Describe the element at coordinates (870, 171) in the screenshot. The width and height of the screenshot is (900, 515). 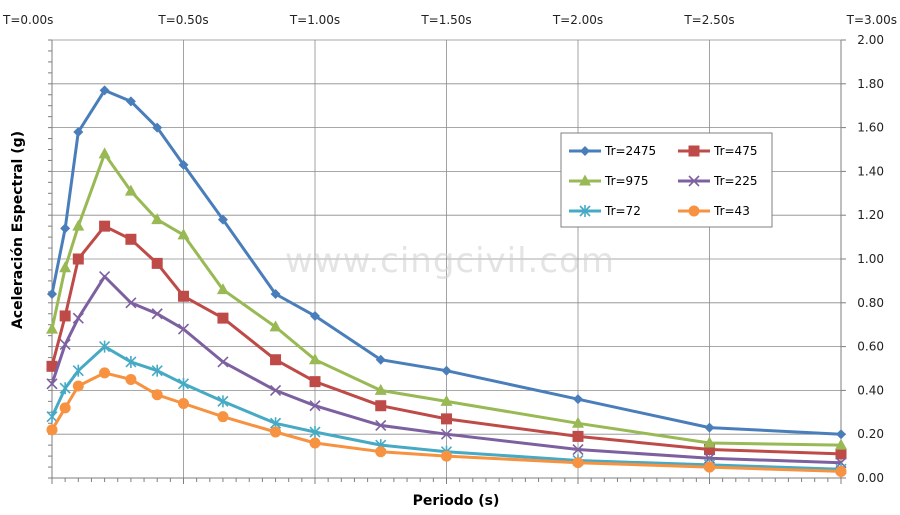
I see `y-tick-label: 1.40` at that location.